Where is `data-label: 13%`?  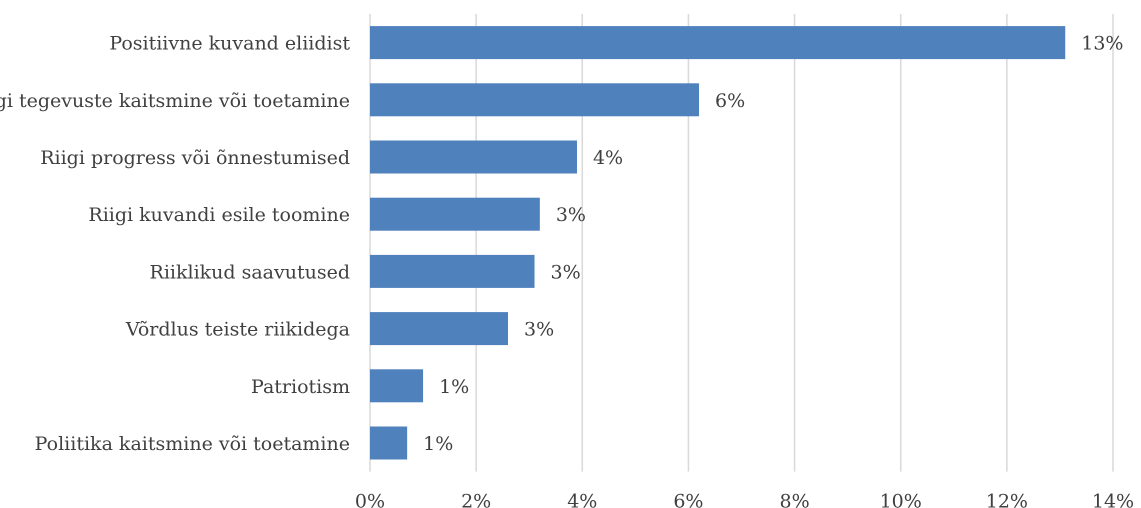 data-label: 13% is located at coordinates (1102, 44).